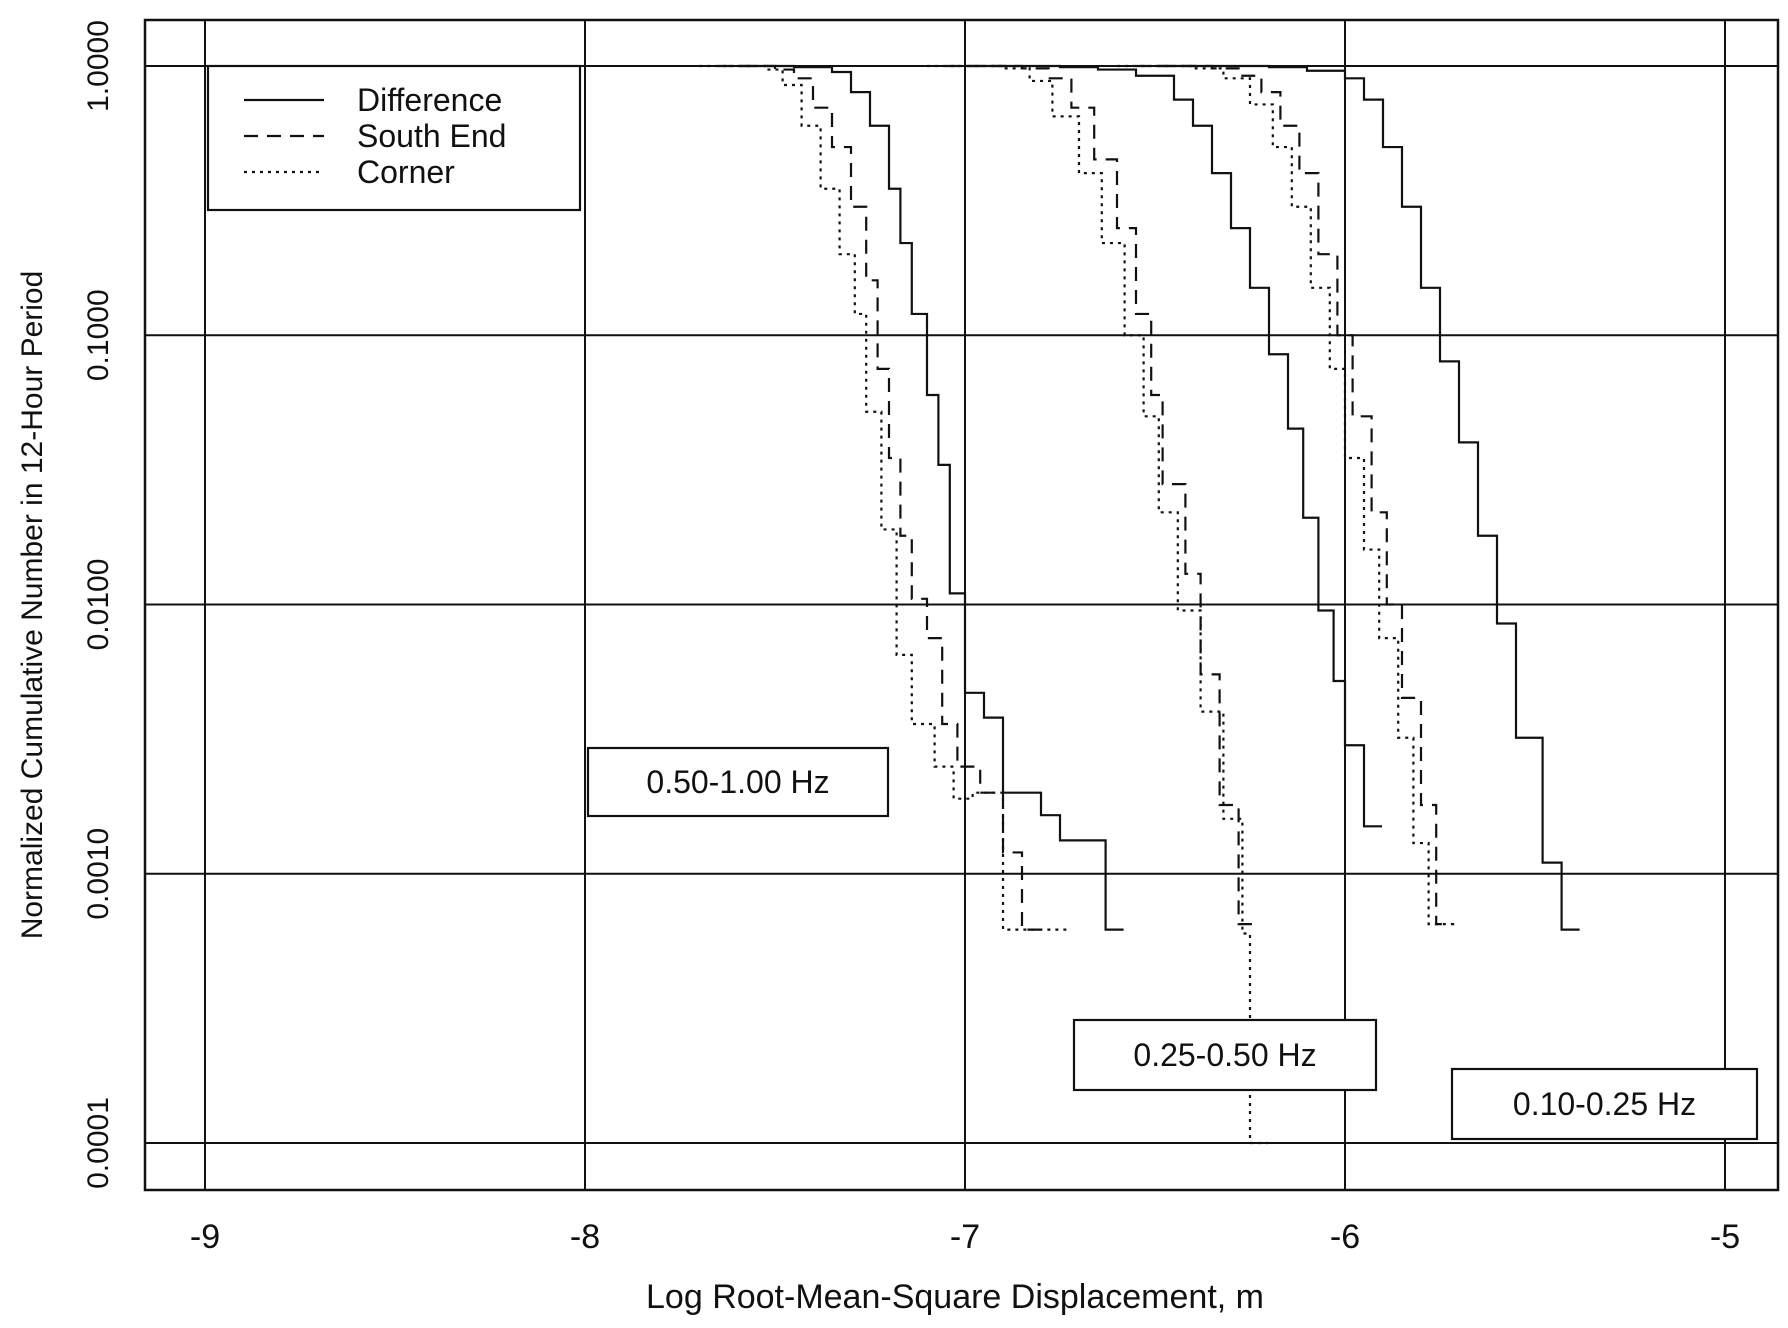 This screenshot has width=1788, height=1328. I want to click on y-tick-label: 1.0000, so click(98, 66).